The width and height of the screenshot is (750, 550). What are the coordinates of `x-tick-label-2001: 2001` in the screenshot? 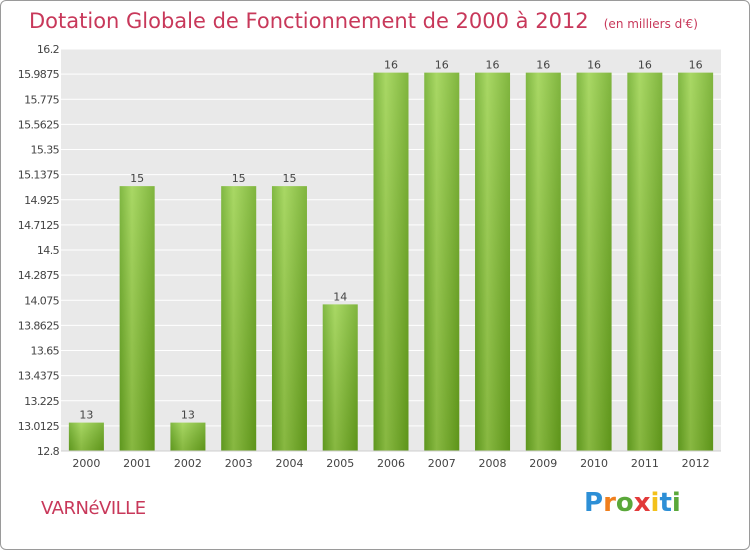 It's located at (137, 463).